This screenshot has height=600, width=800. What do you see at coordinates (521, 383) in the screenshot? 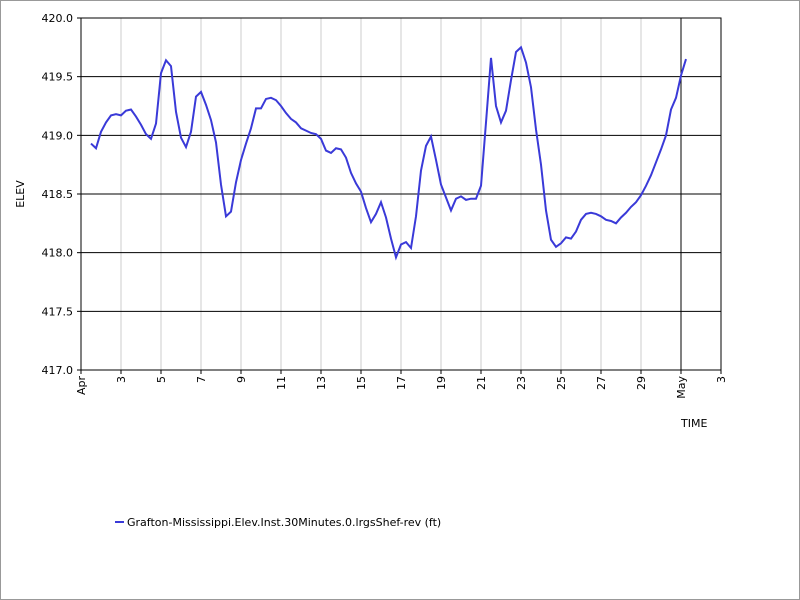
I see `x-tick-label: 23` at bounding box center [521, 383].